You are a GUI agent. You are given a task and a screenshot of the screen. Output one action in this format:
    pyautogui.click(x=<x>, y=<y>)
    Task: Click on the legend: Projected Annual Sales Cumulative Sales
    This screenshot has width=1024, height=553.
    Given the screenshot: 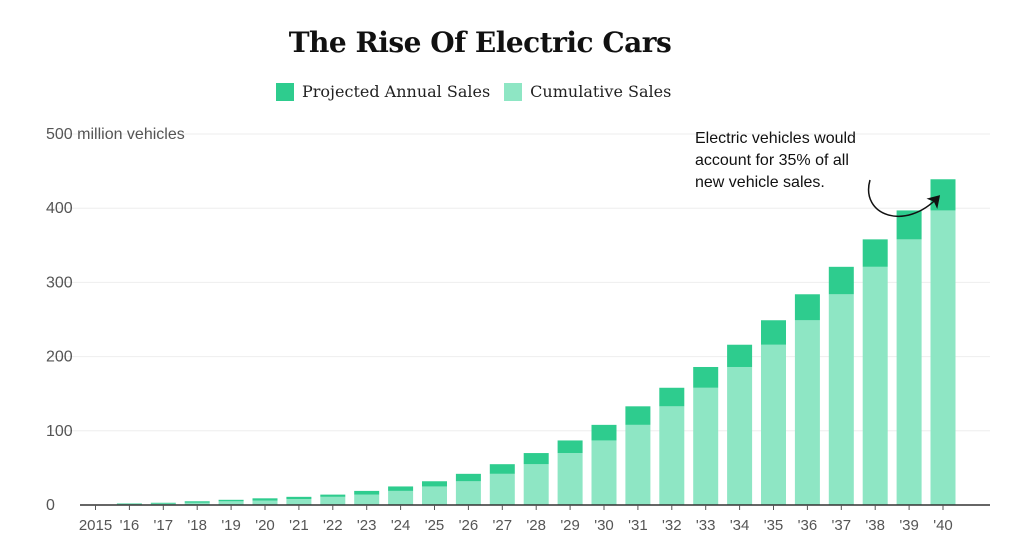 What is the action you would take?
    pyautogui.click(x=480, y=91)
    